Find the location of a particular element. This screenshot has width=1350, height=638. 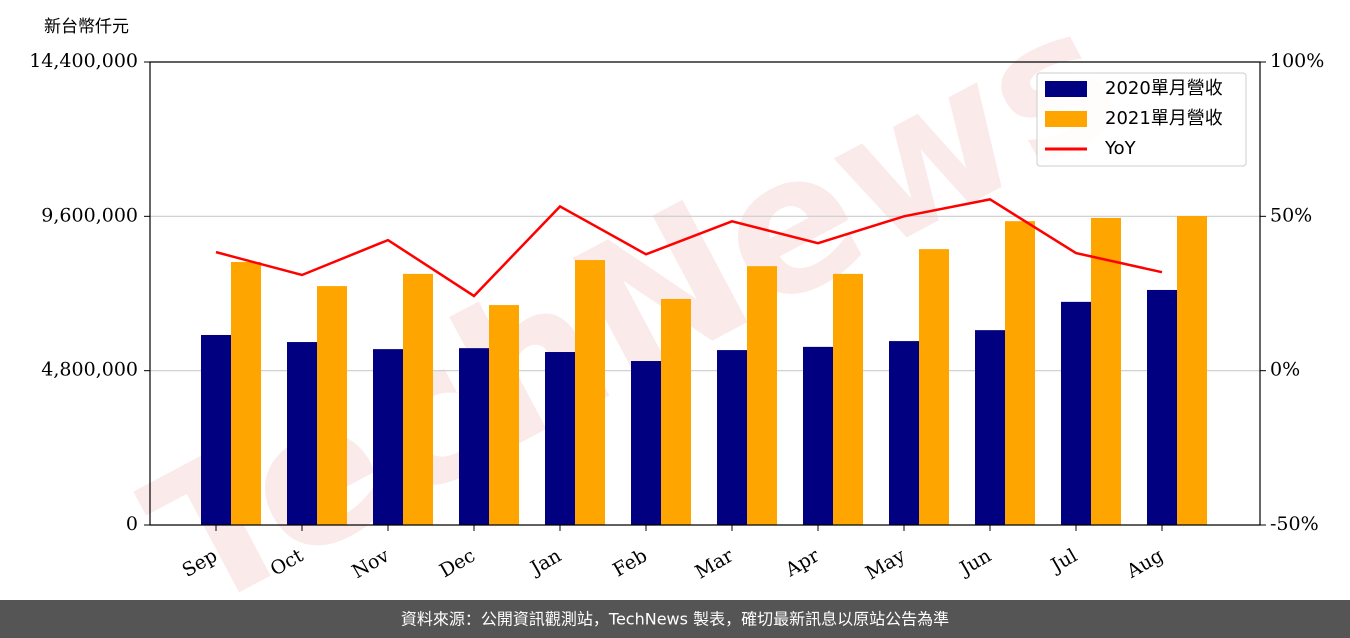

x-tick-label: Jun is located at coordinates (974, 563).